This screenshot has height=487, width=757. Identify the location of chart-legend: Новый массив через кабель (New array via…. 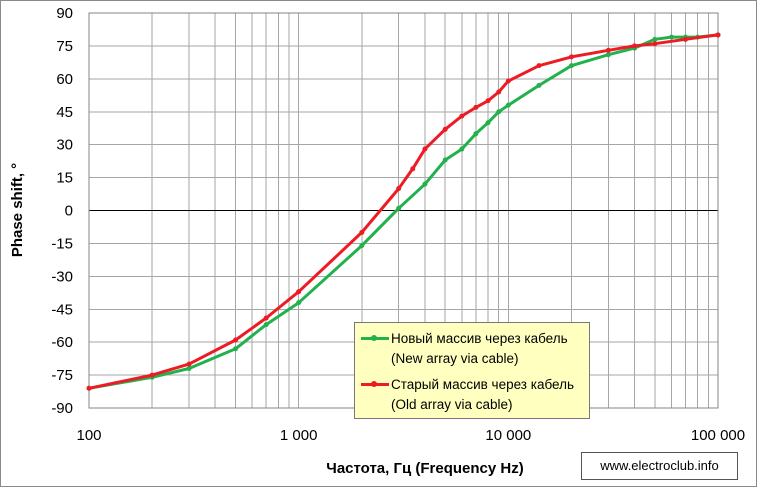
(472, 370).